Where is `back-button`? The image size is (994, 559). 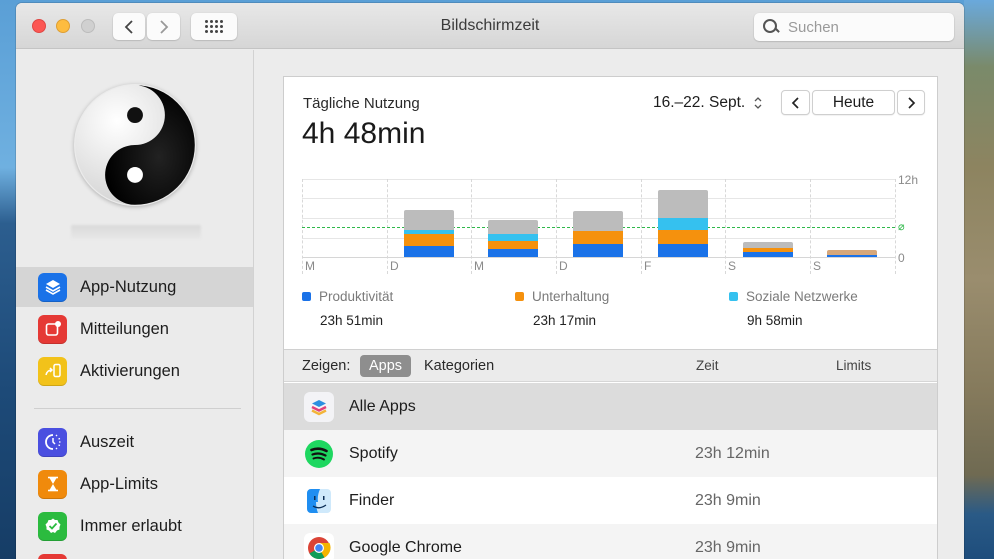
back-button is located at coordinates (129, 26).